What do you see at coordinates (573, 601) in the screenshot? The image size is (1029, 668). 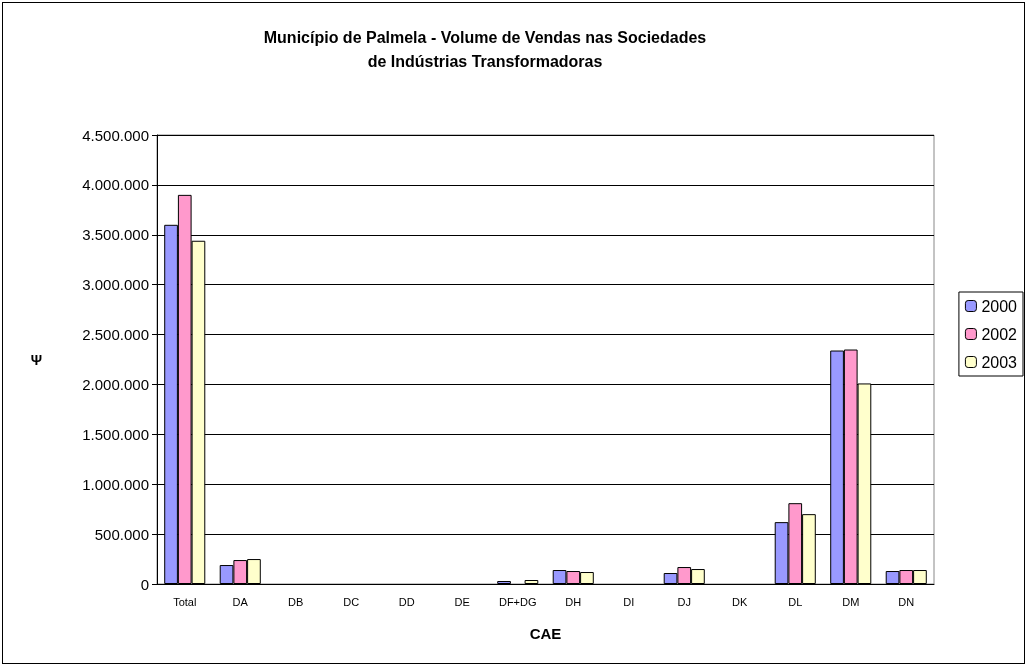 I see `x-tick-label: DH` at bounding box center [573, 601].